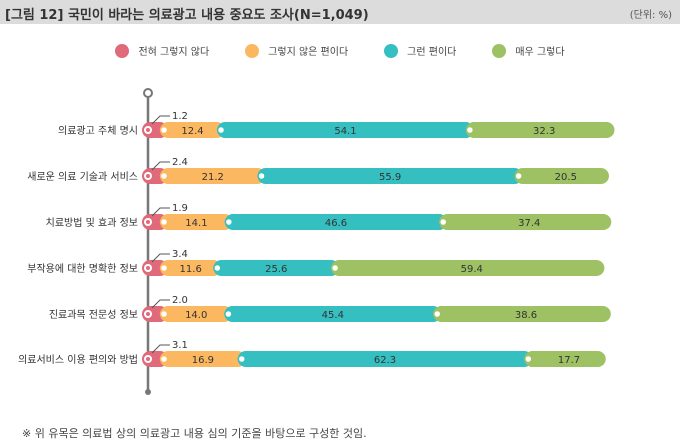 This screenshot has height=446, width=680. Describe the element at coordinates (148, 392) in the screenshot. I see `axis-bottom-cap` at that location.